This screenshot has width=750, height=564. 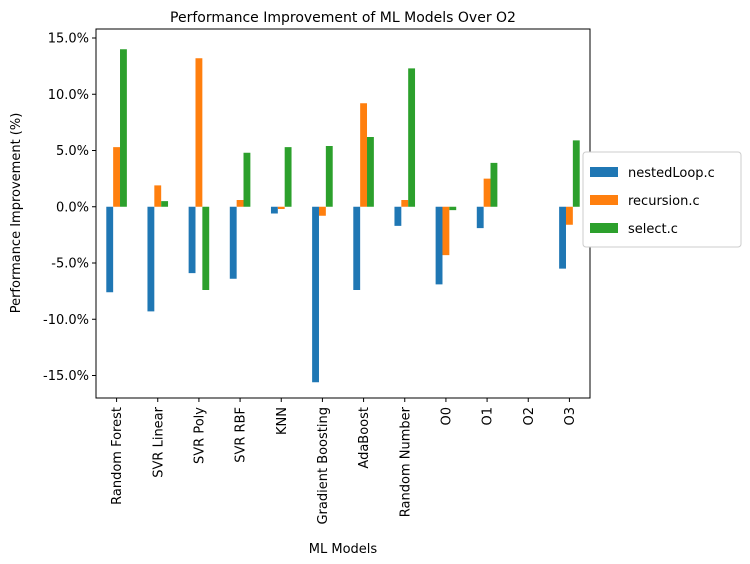 I want to click on x-tick-label: SVR Poly, so click(x=199, y=435).